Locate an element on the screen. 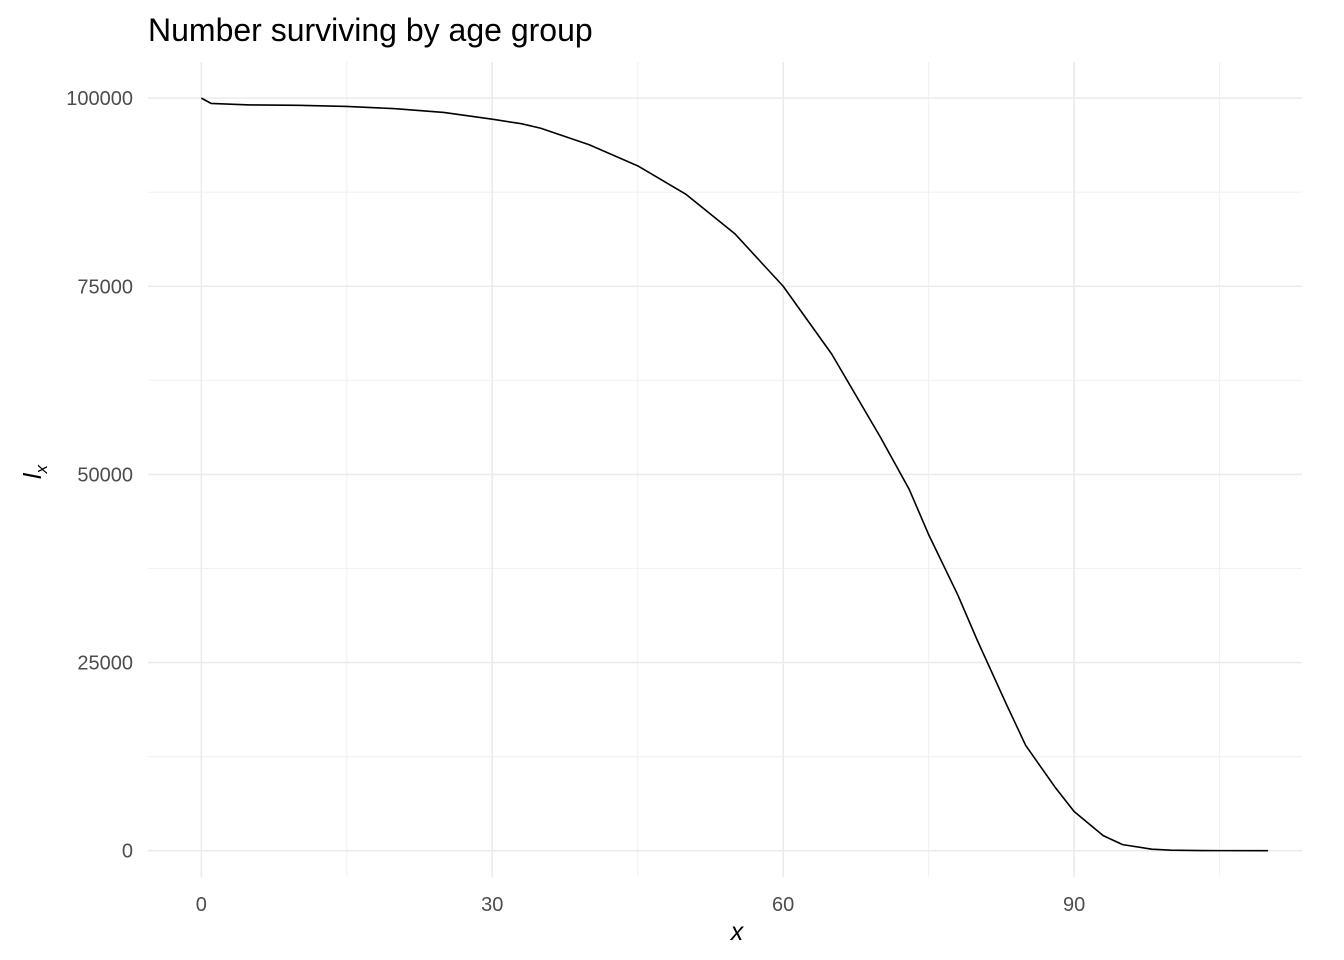 Image resolution: width=1344 pixels, height=960 pixels. y-tick-labels: 0 25000 50000 75000 100000 is located at coordinates (99, 475).